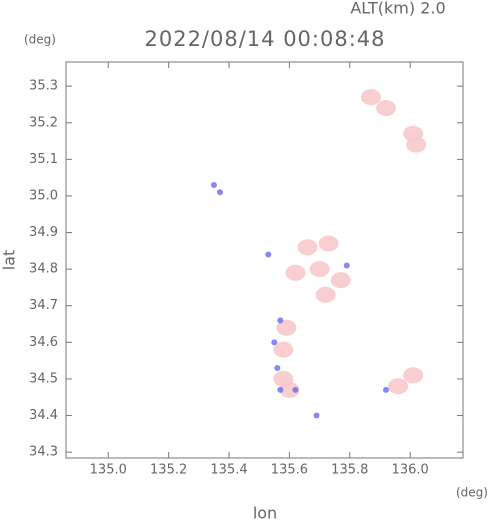 Image resolution: width=491 pixels, height=521 pixels. What do you see at coordinates (349, 470) in the screenshot?
I see `x-tick-label: 135.8` at bounding box center [349, 470].